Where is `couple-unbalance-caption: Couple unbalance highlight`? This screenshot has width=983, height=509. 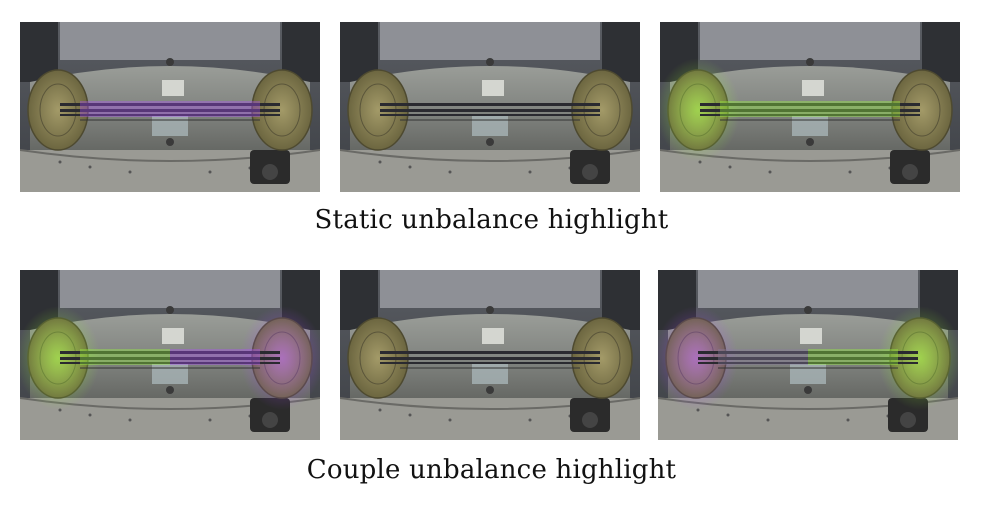 couple-unbalance-caption: Couple unbalance highlight is located at coordinates (491, 470).